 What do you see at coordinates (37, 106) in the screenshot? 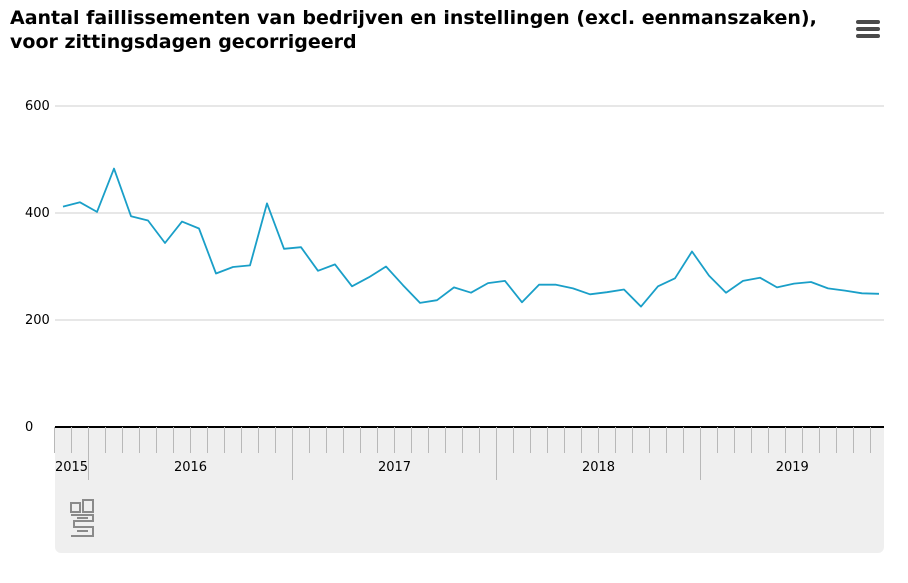
I see `y-tick-label: 600` at bounding box center [37, 106].